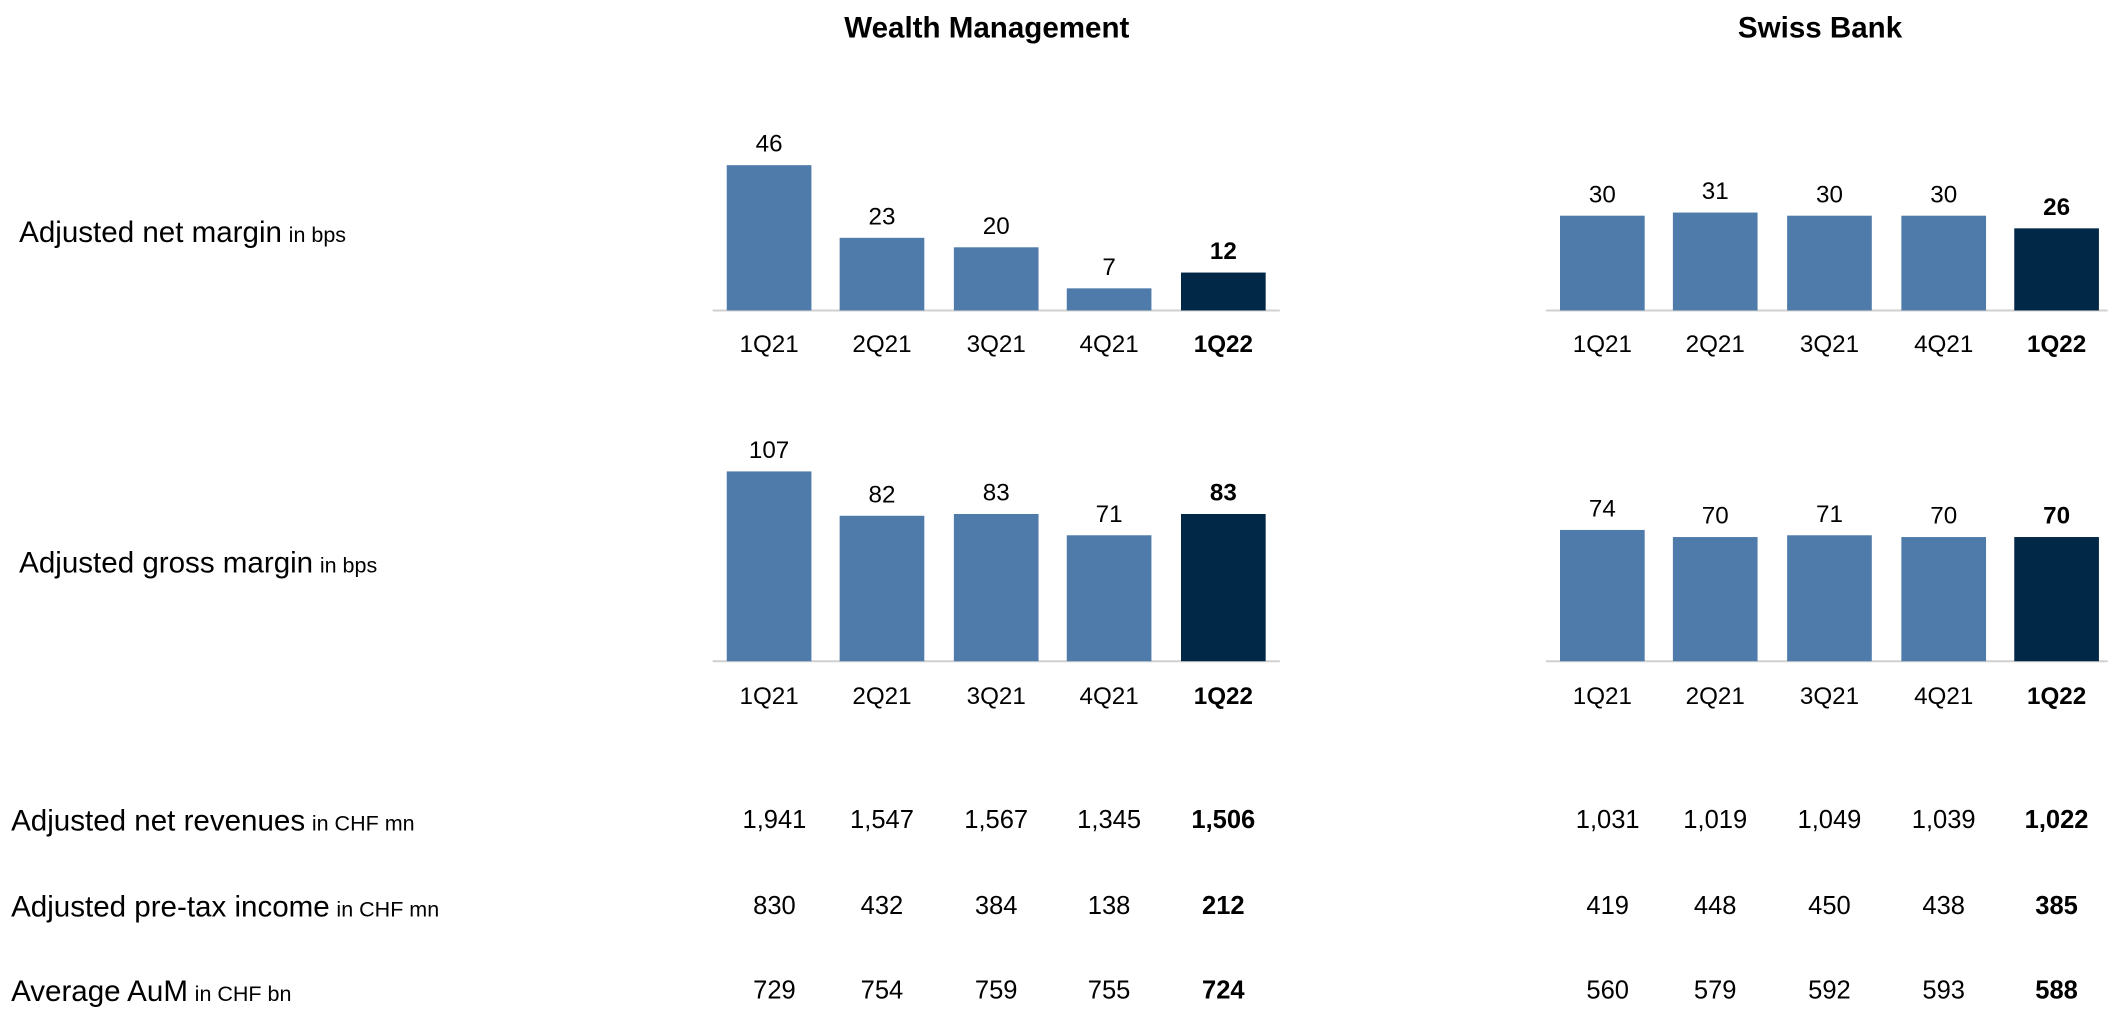 This screenshot has height=1012, width=2108. I want to click on value-label: 74, so click(1602, 509).